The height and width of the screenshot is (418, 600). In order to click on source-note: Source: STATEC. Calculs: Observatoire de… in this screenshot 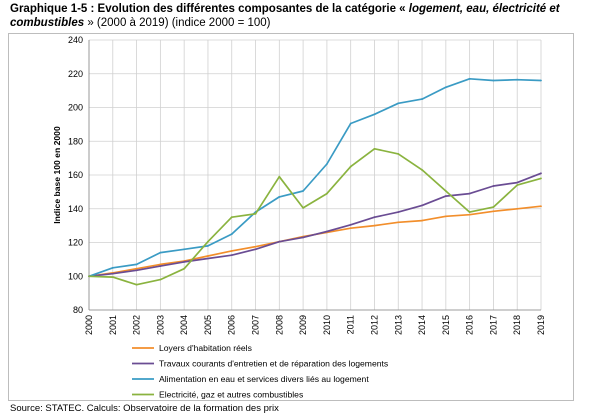, I will do `click(144, 408)`.